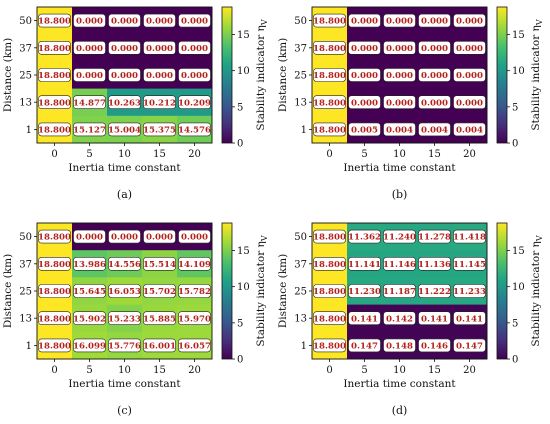  I want to click on colorbar-tick-label: 15, so click(243, 35).